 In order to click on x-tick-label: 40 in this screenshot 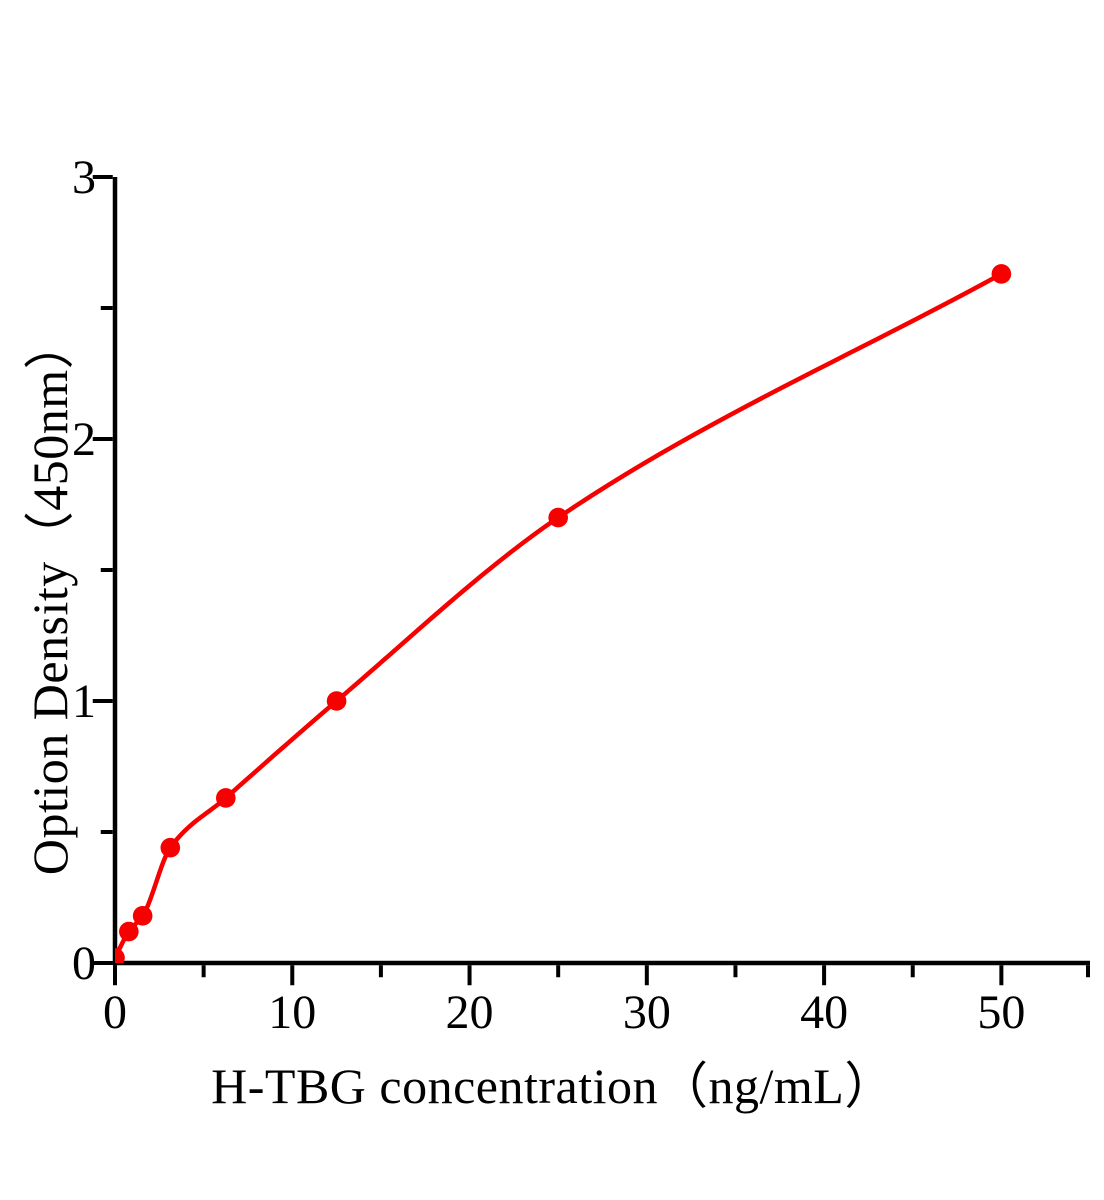, I will do `click(824, 1012)`.